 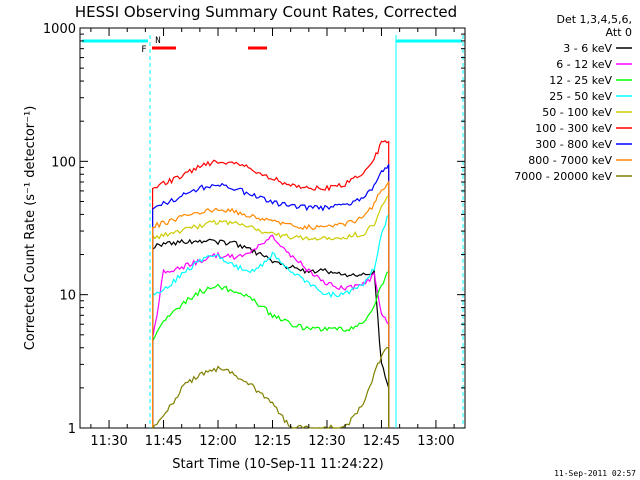 I want to click on x-tick-label: 12:30, so click(x=326, y=441).